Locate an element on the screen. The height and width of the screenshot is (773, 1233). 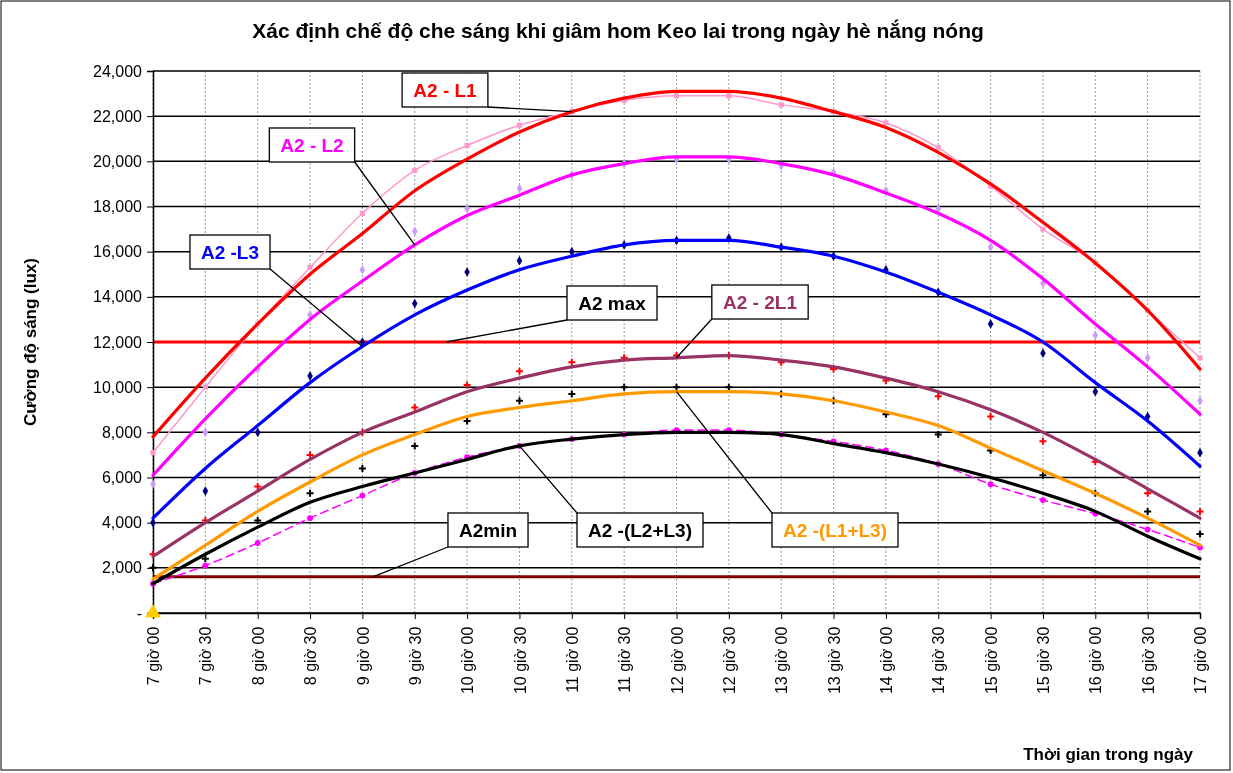
x-tick-label: 14 giờ 00 is located at coordinates (886, 660).